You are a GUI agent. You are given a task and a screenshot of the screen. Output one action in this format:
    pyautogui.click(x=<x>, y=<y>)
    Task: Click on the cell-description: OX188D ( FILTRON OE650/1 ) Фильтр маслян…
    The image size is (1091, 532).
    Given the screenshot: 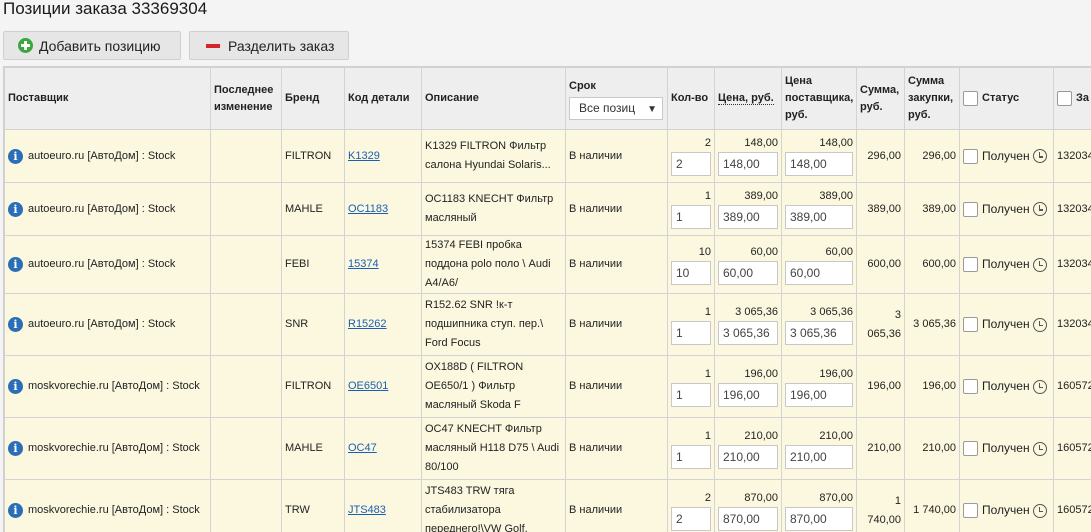 What is the action you would take?
    pyautogui.click(x=494, y=387)
    